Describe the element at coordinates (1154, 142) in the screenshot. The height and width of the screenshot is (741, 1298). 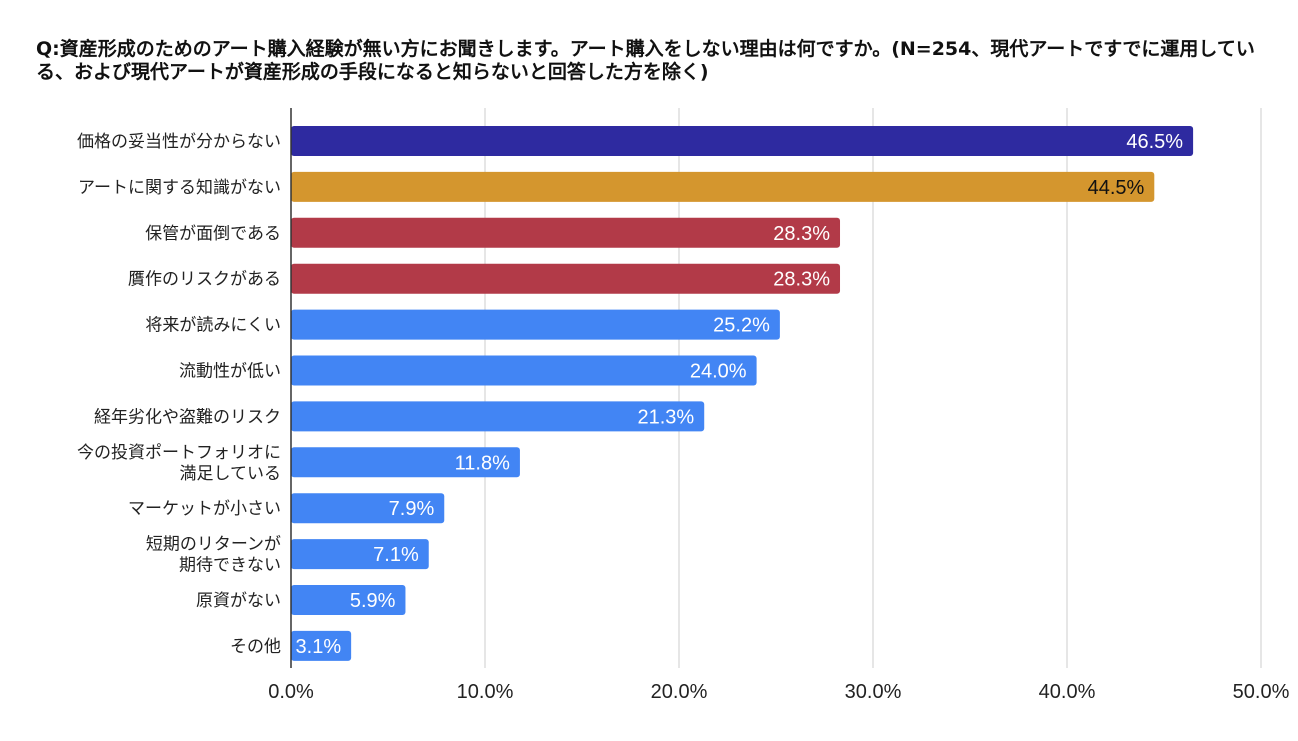
I see `data-label: 46.5%` at that location.